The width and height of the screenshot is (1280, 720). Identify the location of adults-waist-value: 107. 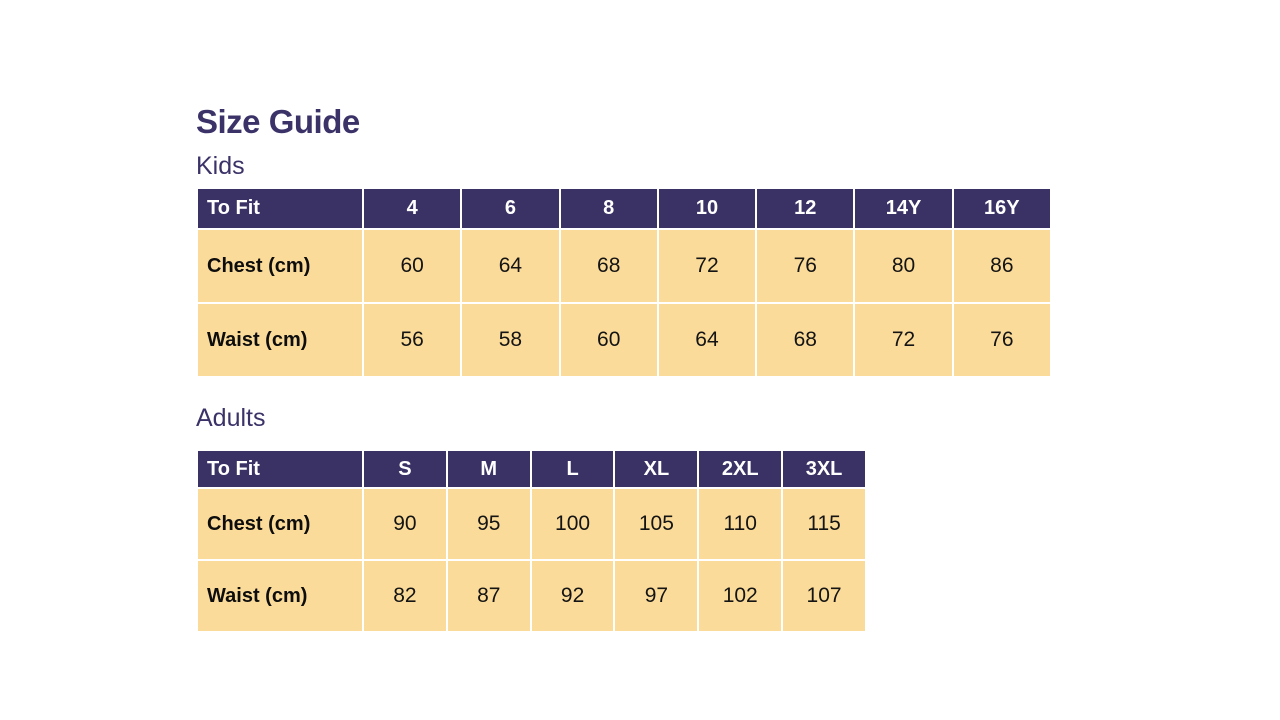
(824, 596).